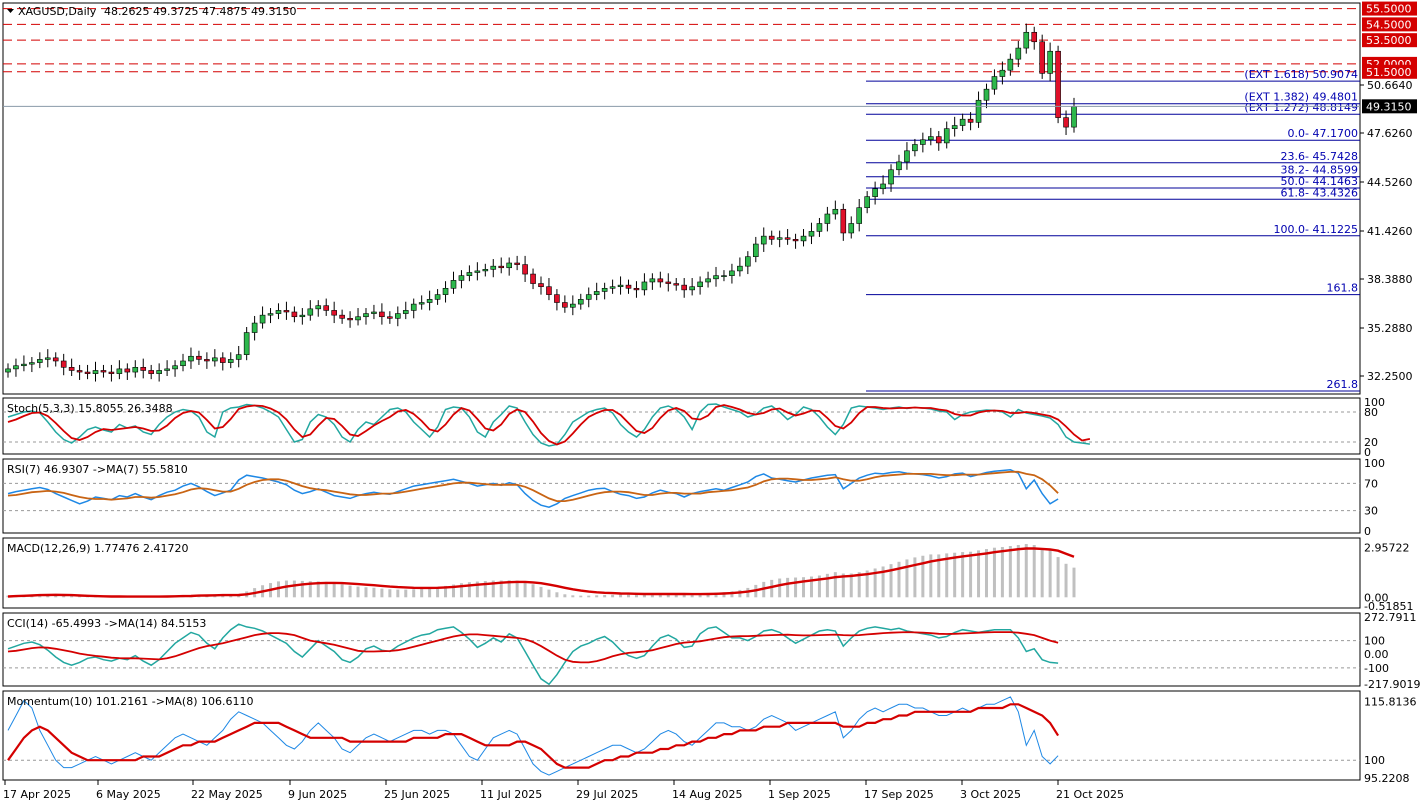 This screenshot has width=1424, height=806. I want to click on fibo-label: 261.8, so click(1343, 384).